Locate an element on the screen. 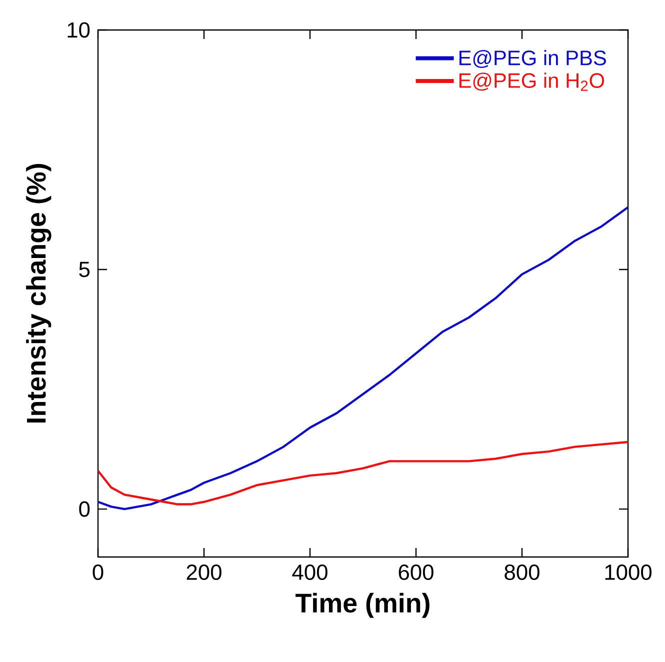  x-tick-label: 400 is located at coordinates (310, 572).